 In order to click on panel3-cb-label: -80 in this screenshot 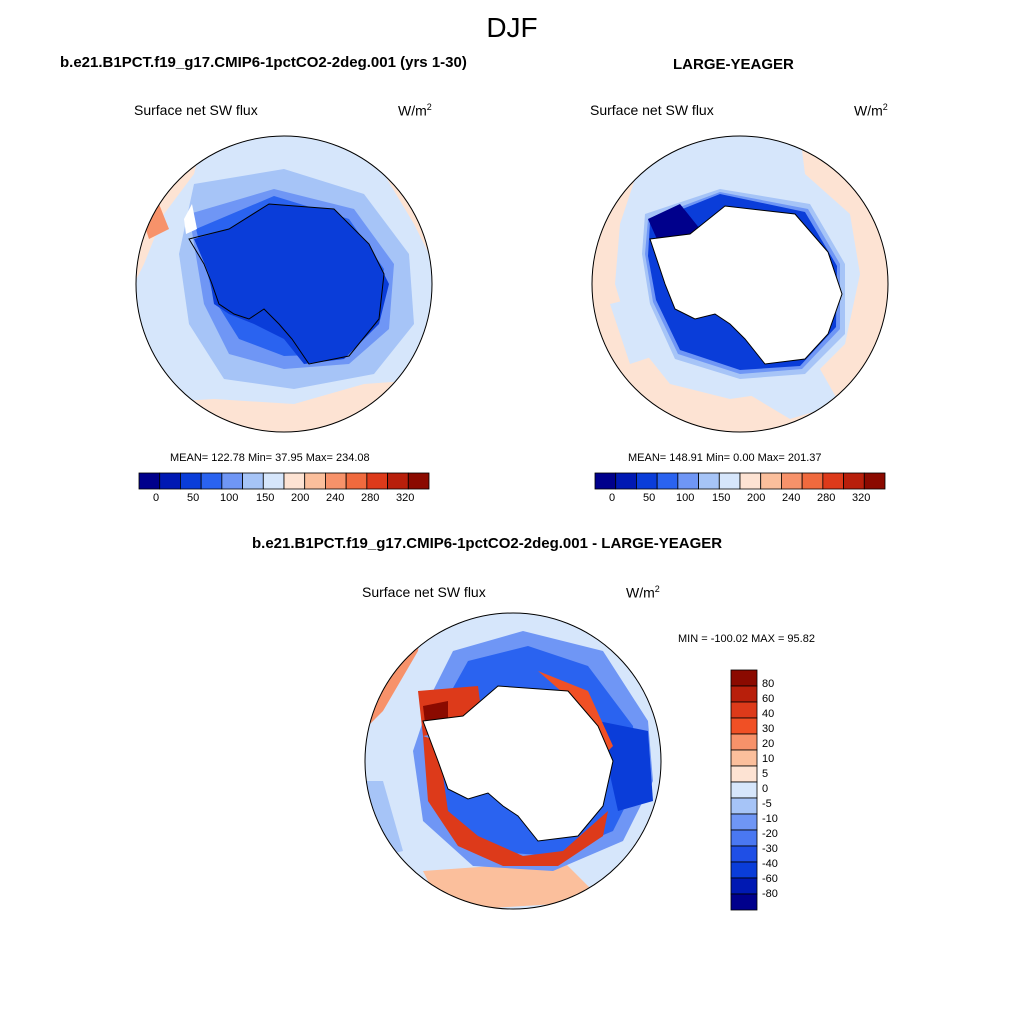, I will do `click(770, 894)`.